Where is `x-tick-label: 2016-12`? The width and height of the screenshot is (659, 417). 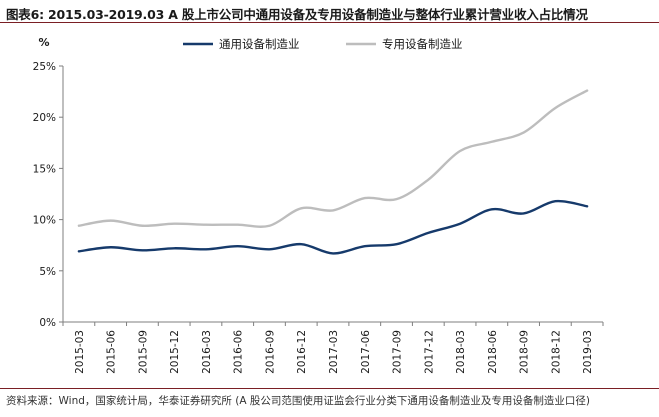
x-tick-label: 2016-12 is located at coordinates (302, 352).